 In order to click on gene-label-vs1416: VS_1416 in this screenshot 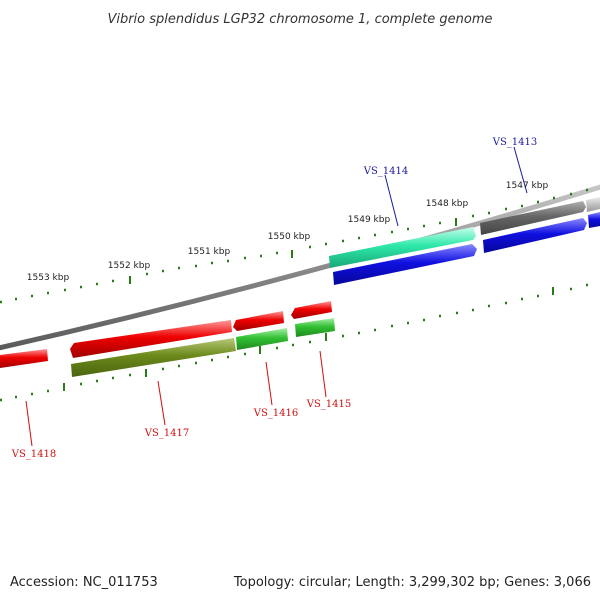, I will do `click(276, 413)`.